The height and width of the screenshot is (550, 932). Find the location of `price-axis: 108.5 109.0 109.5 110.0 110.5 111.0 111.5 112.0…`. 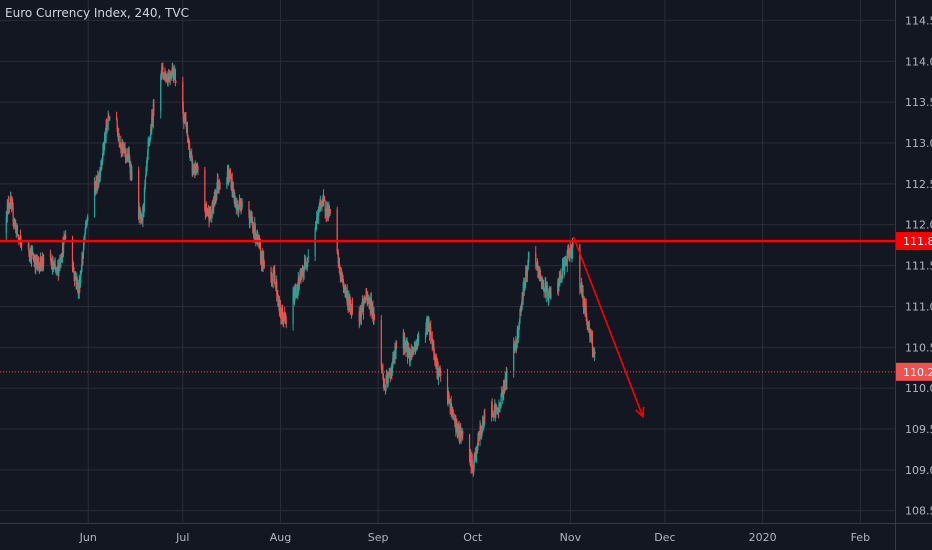

price-axis: 108.5 109.0 109.5 110.0 110.5 111.0 111.5 112.0… is located at coordinates (918, 265).